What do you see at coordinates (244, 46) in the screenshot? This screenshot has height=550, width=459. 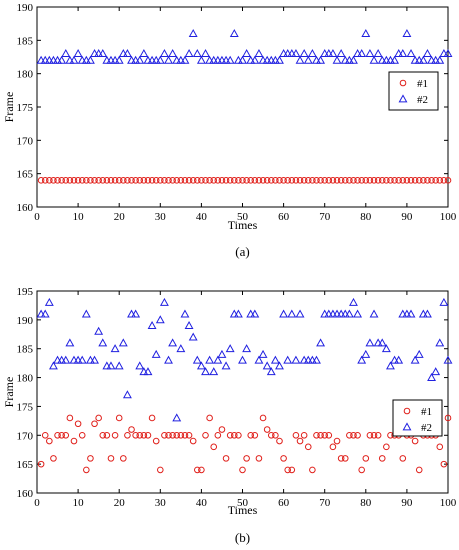 I see `series-n2` at bounding box center [244, 46].